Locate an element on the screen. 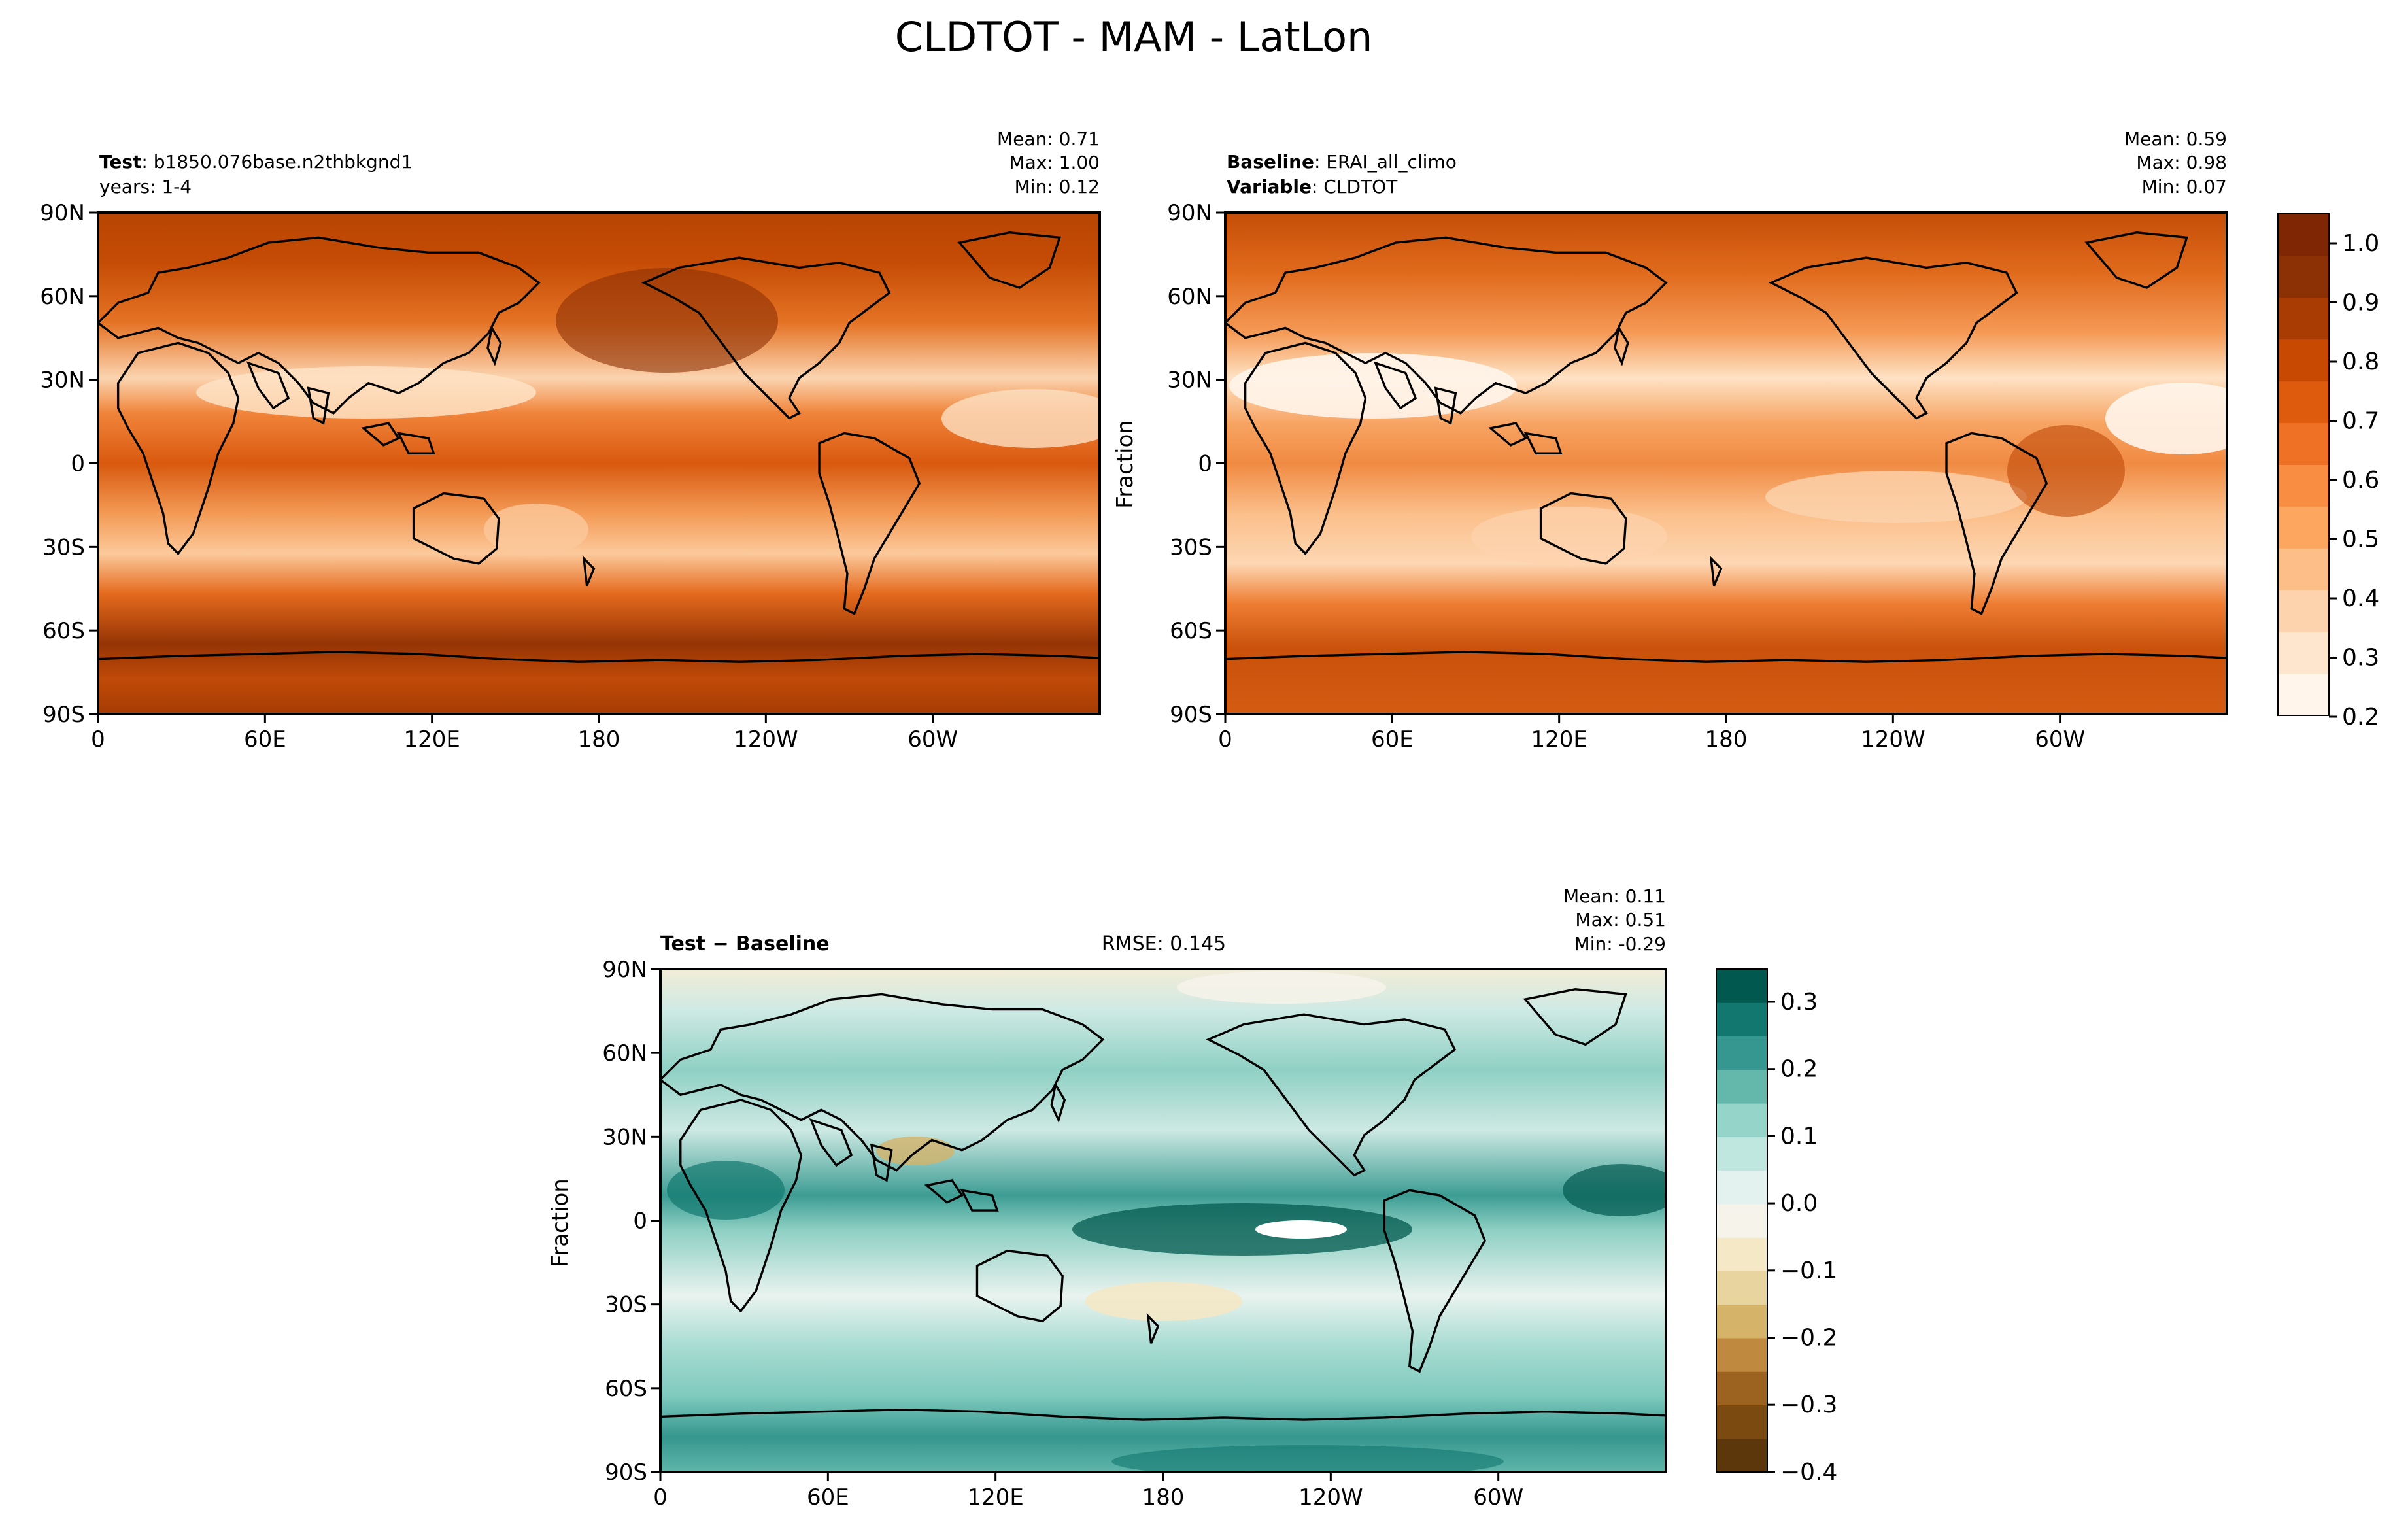  diff-min: Min: -0.29 is located at coordinates (1620, 944).